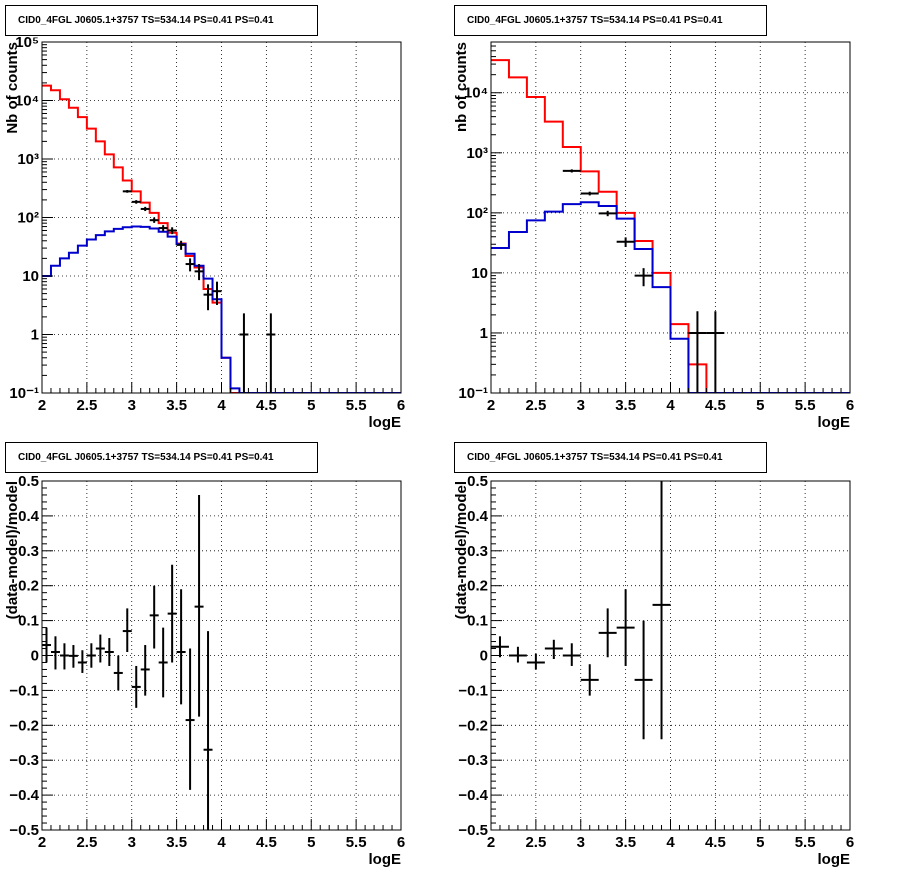 The height and width of the screenshot is (875, 898). Describe the element at coordinates (476, 93) in the screenshot. I see `y-tick-label: 10⁴` at that location.